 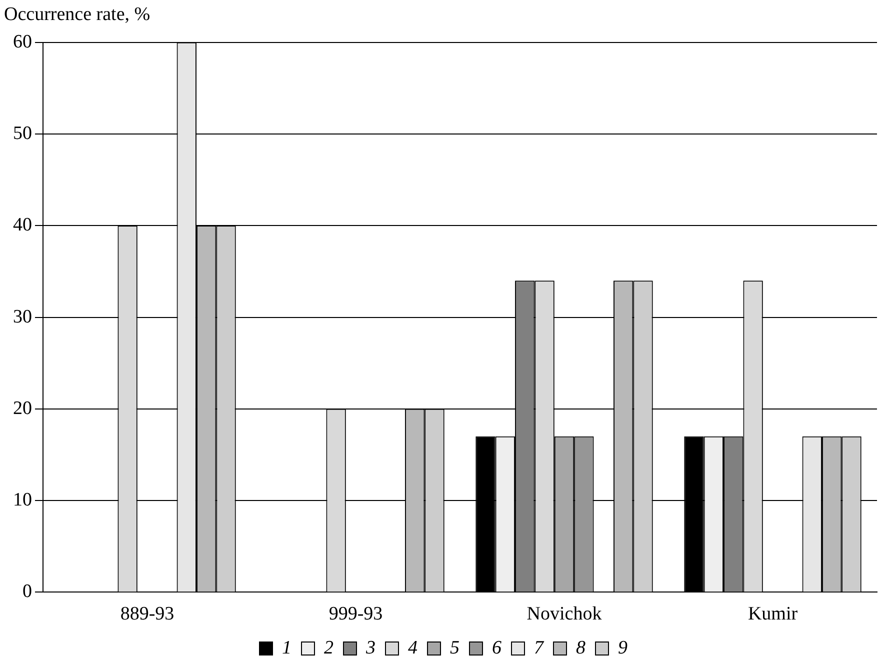 What do you see at coordinates (370, 648) in the screenshot?
I see `legend-label: 3` at bounding box center [370, 648].